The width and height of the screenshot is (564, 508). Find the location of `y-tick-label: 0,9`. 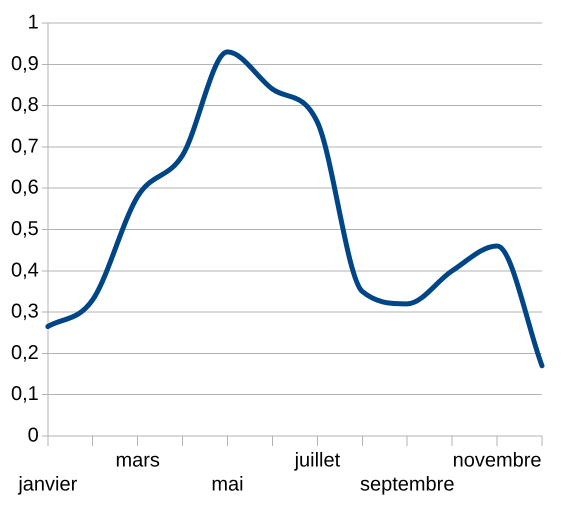

y-tick-label: 0,9 is located at coordinates (24, 63).